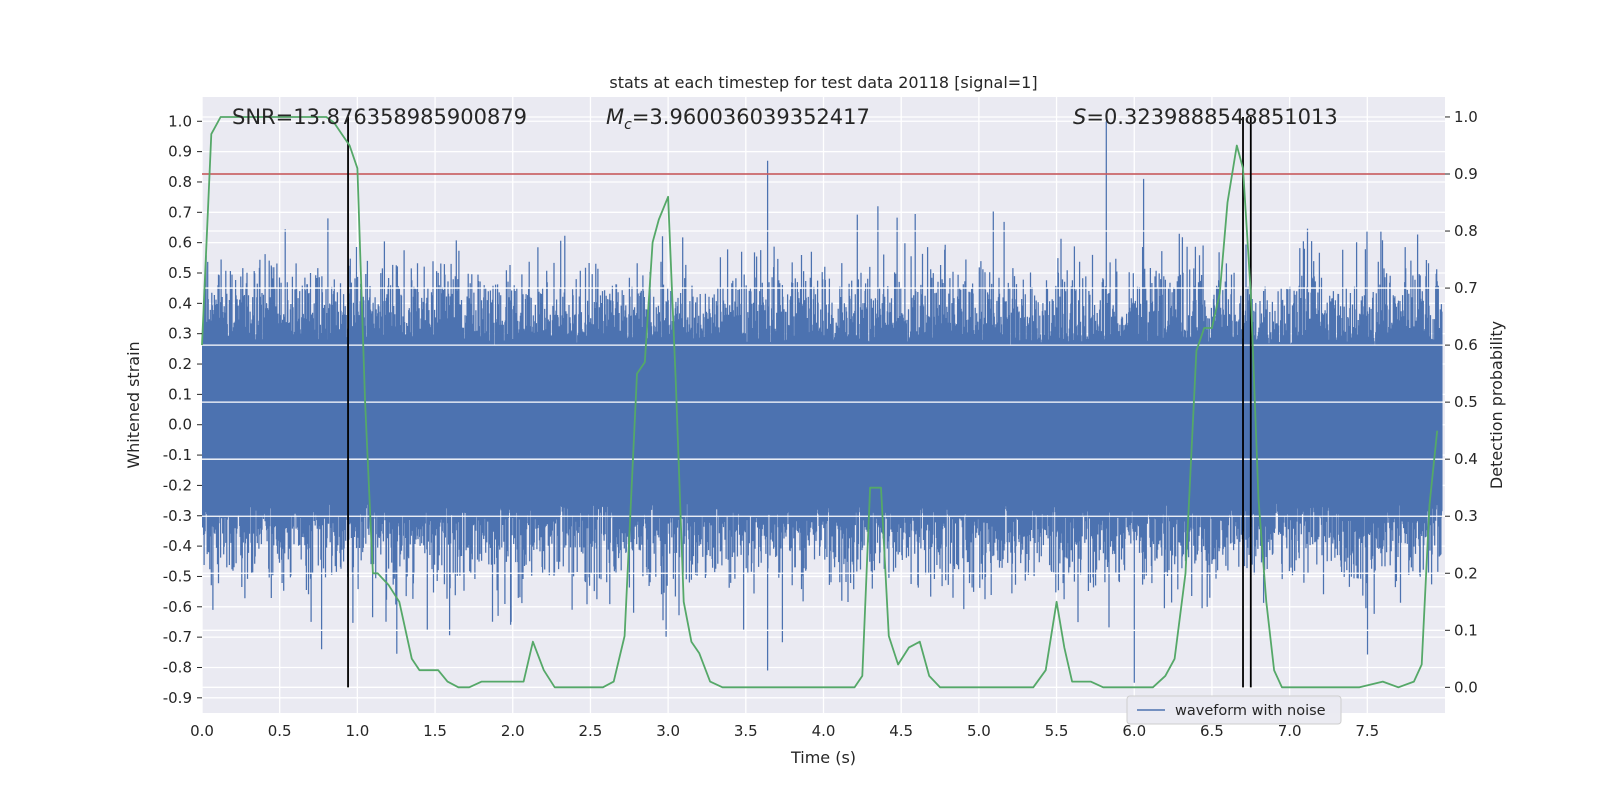 The image size is (1600, 804). Describe the element at coordinates (357, 731) in the screenshot. I see `x-tick-label: 1.0` at that location.